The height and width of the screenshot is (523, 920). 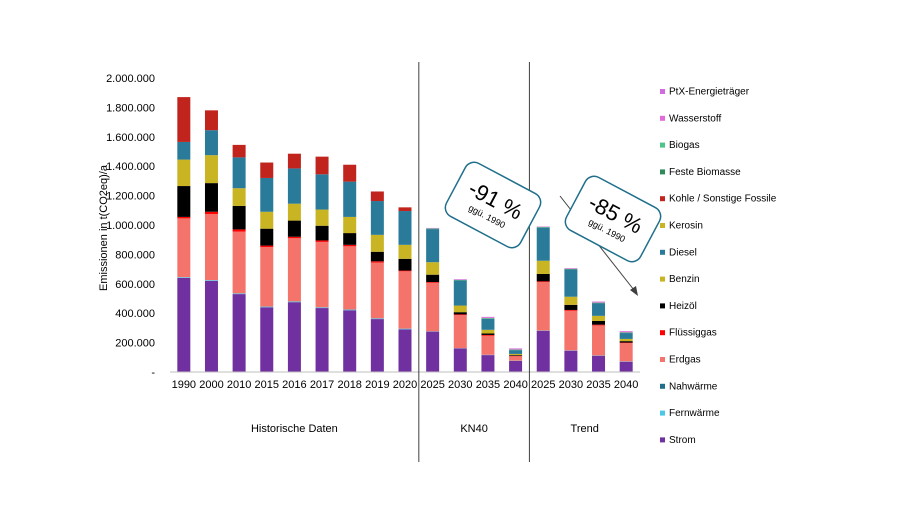 I want to click on legend-label: Kerosin, so click(x=686, y=226).